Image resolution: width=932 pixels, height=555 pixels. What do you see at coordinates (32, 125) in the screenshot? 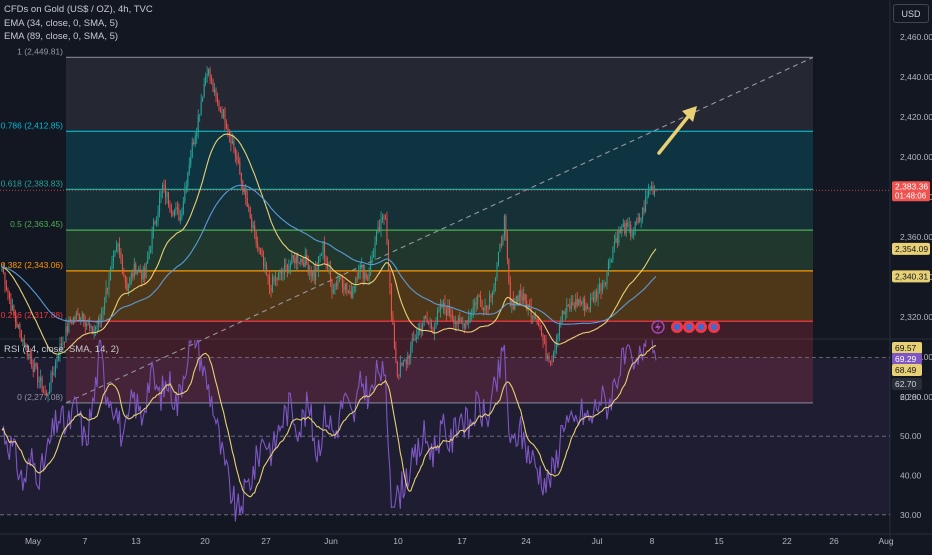
I see `fib-label-1: 0.786 (2,412.85)` at bounding box center [32, 125].